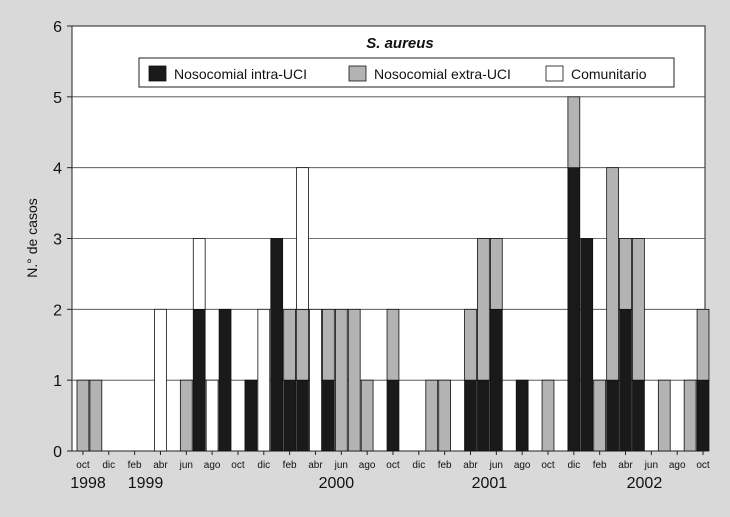 Image resolution: width=730 pixels, height=517 pixels. Describe the element at coordinates (57, 98) in the screenshot. I see `y-tick-label: 5` at that location.